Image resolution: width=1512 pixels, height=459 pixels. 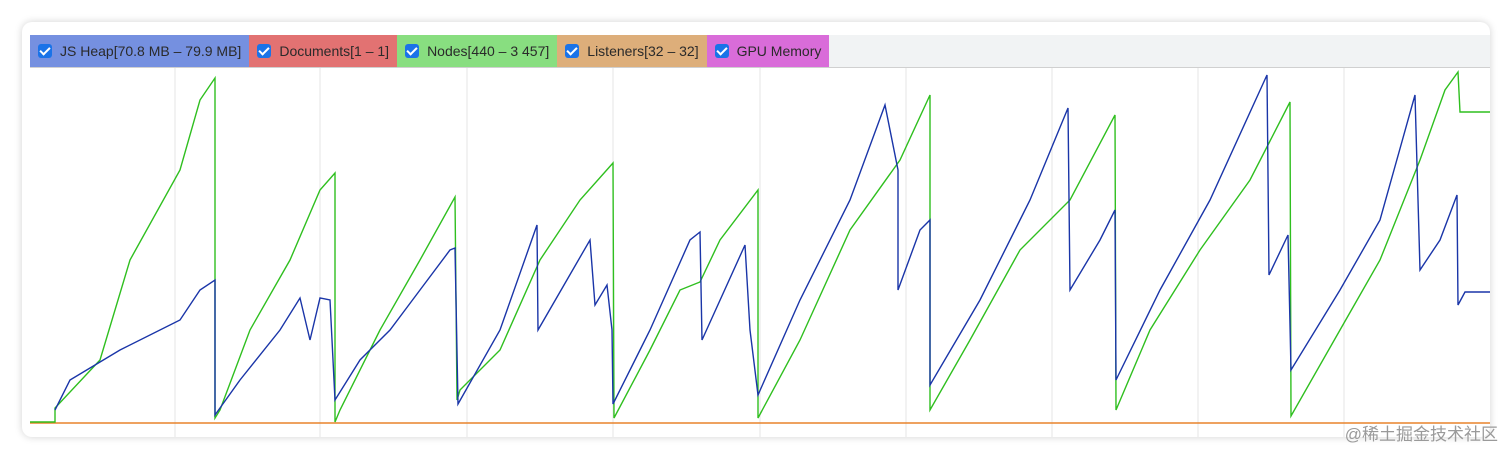 I want to click on watermark: @稀土掘金技术社区, so click(x=1421, y=434).